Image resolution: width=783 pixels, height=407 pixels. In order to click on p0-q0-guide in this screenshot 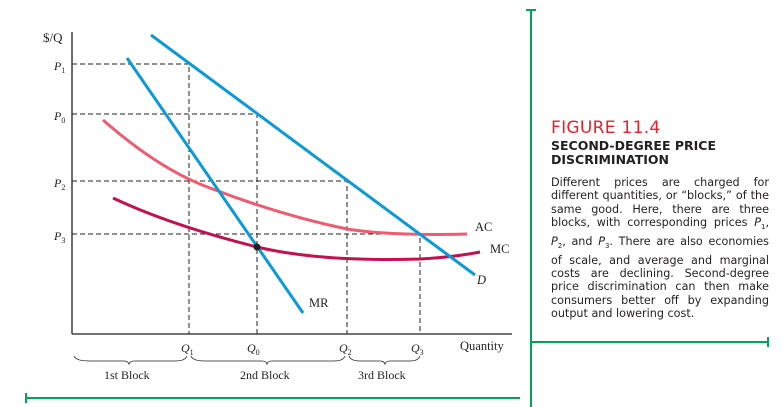, I will do `click(165, 223)`.